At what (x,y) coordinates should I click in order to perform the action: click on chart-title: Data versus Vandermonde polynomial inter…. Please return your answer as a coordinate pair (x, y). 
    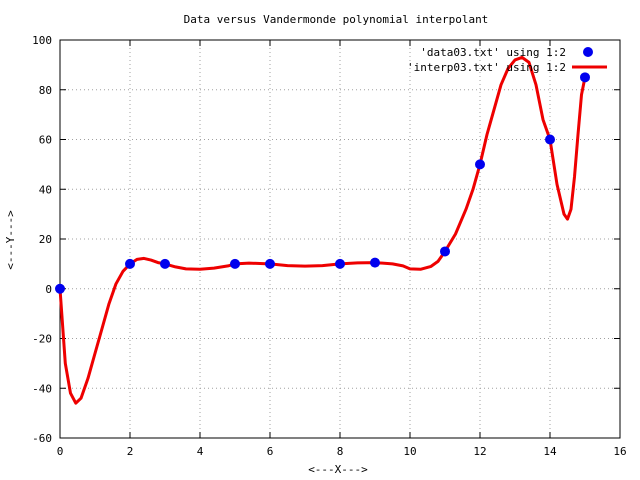
    Looking at the image, I should click on (336, 19).